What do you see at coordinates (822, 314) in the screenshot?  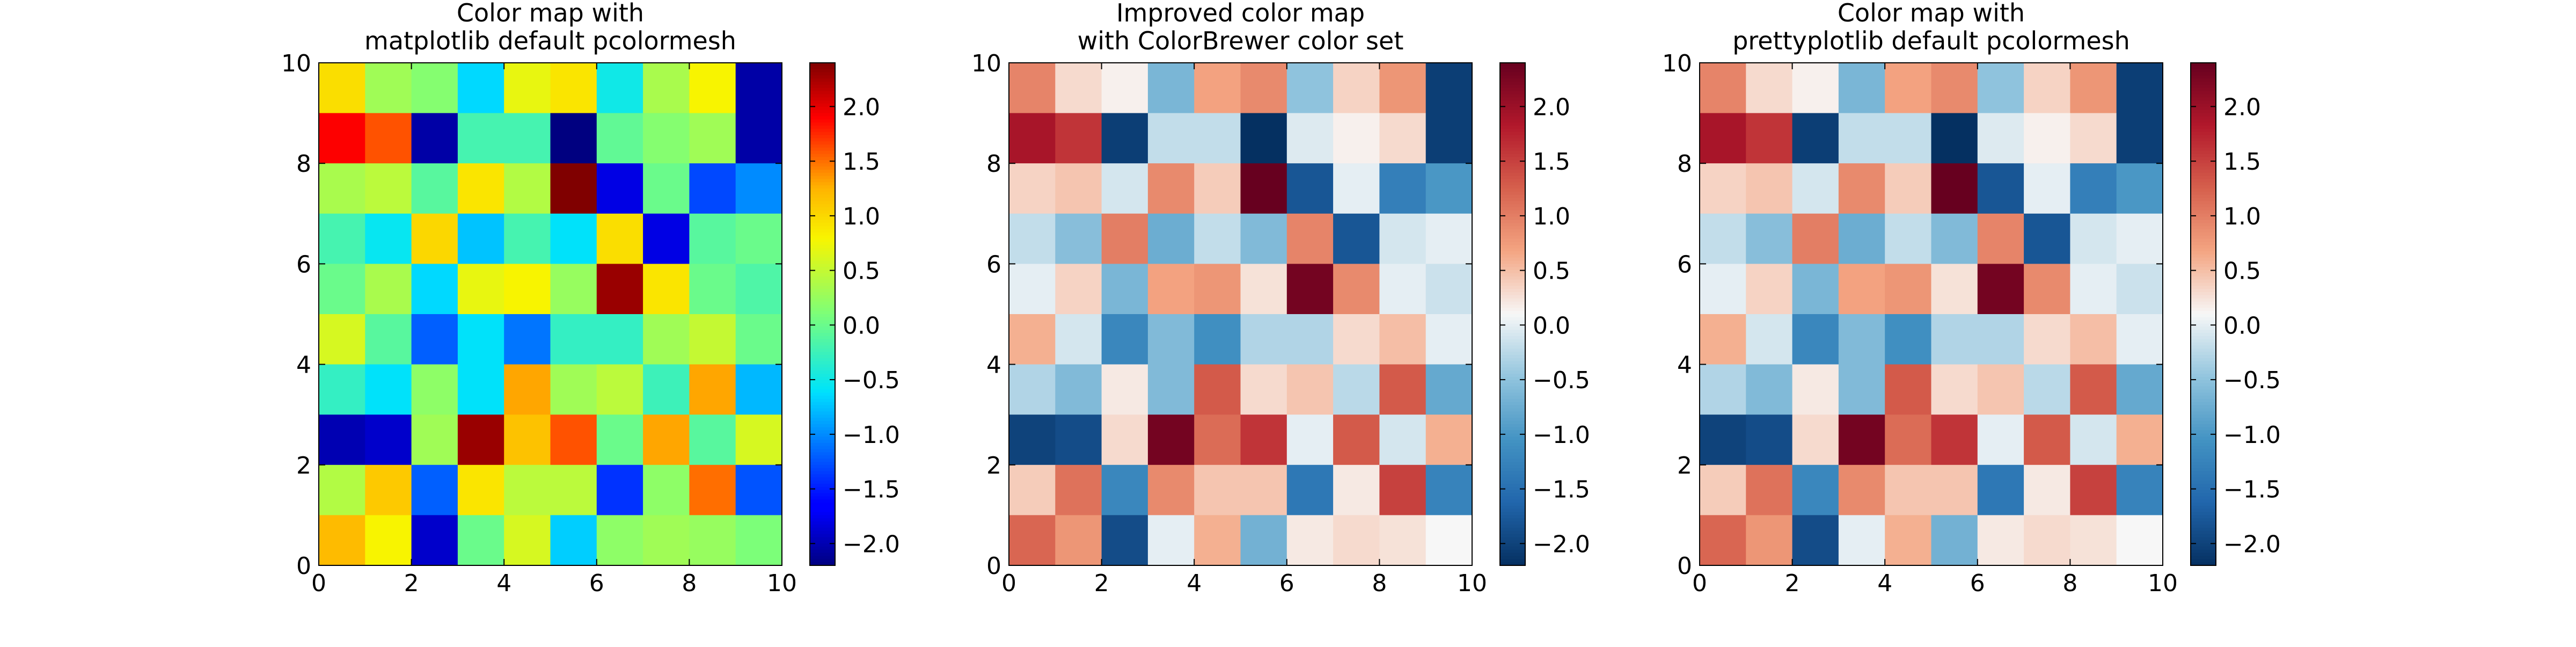 I see `colorbar-frame` at bounding box center [822, 314].